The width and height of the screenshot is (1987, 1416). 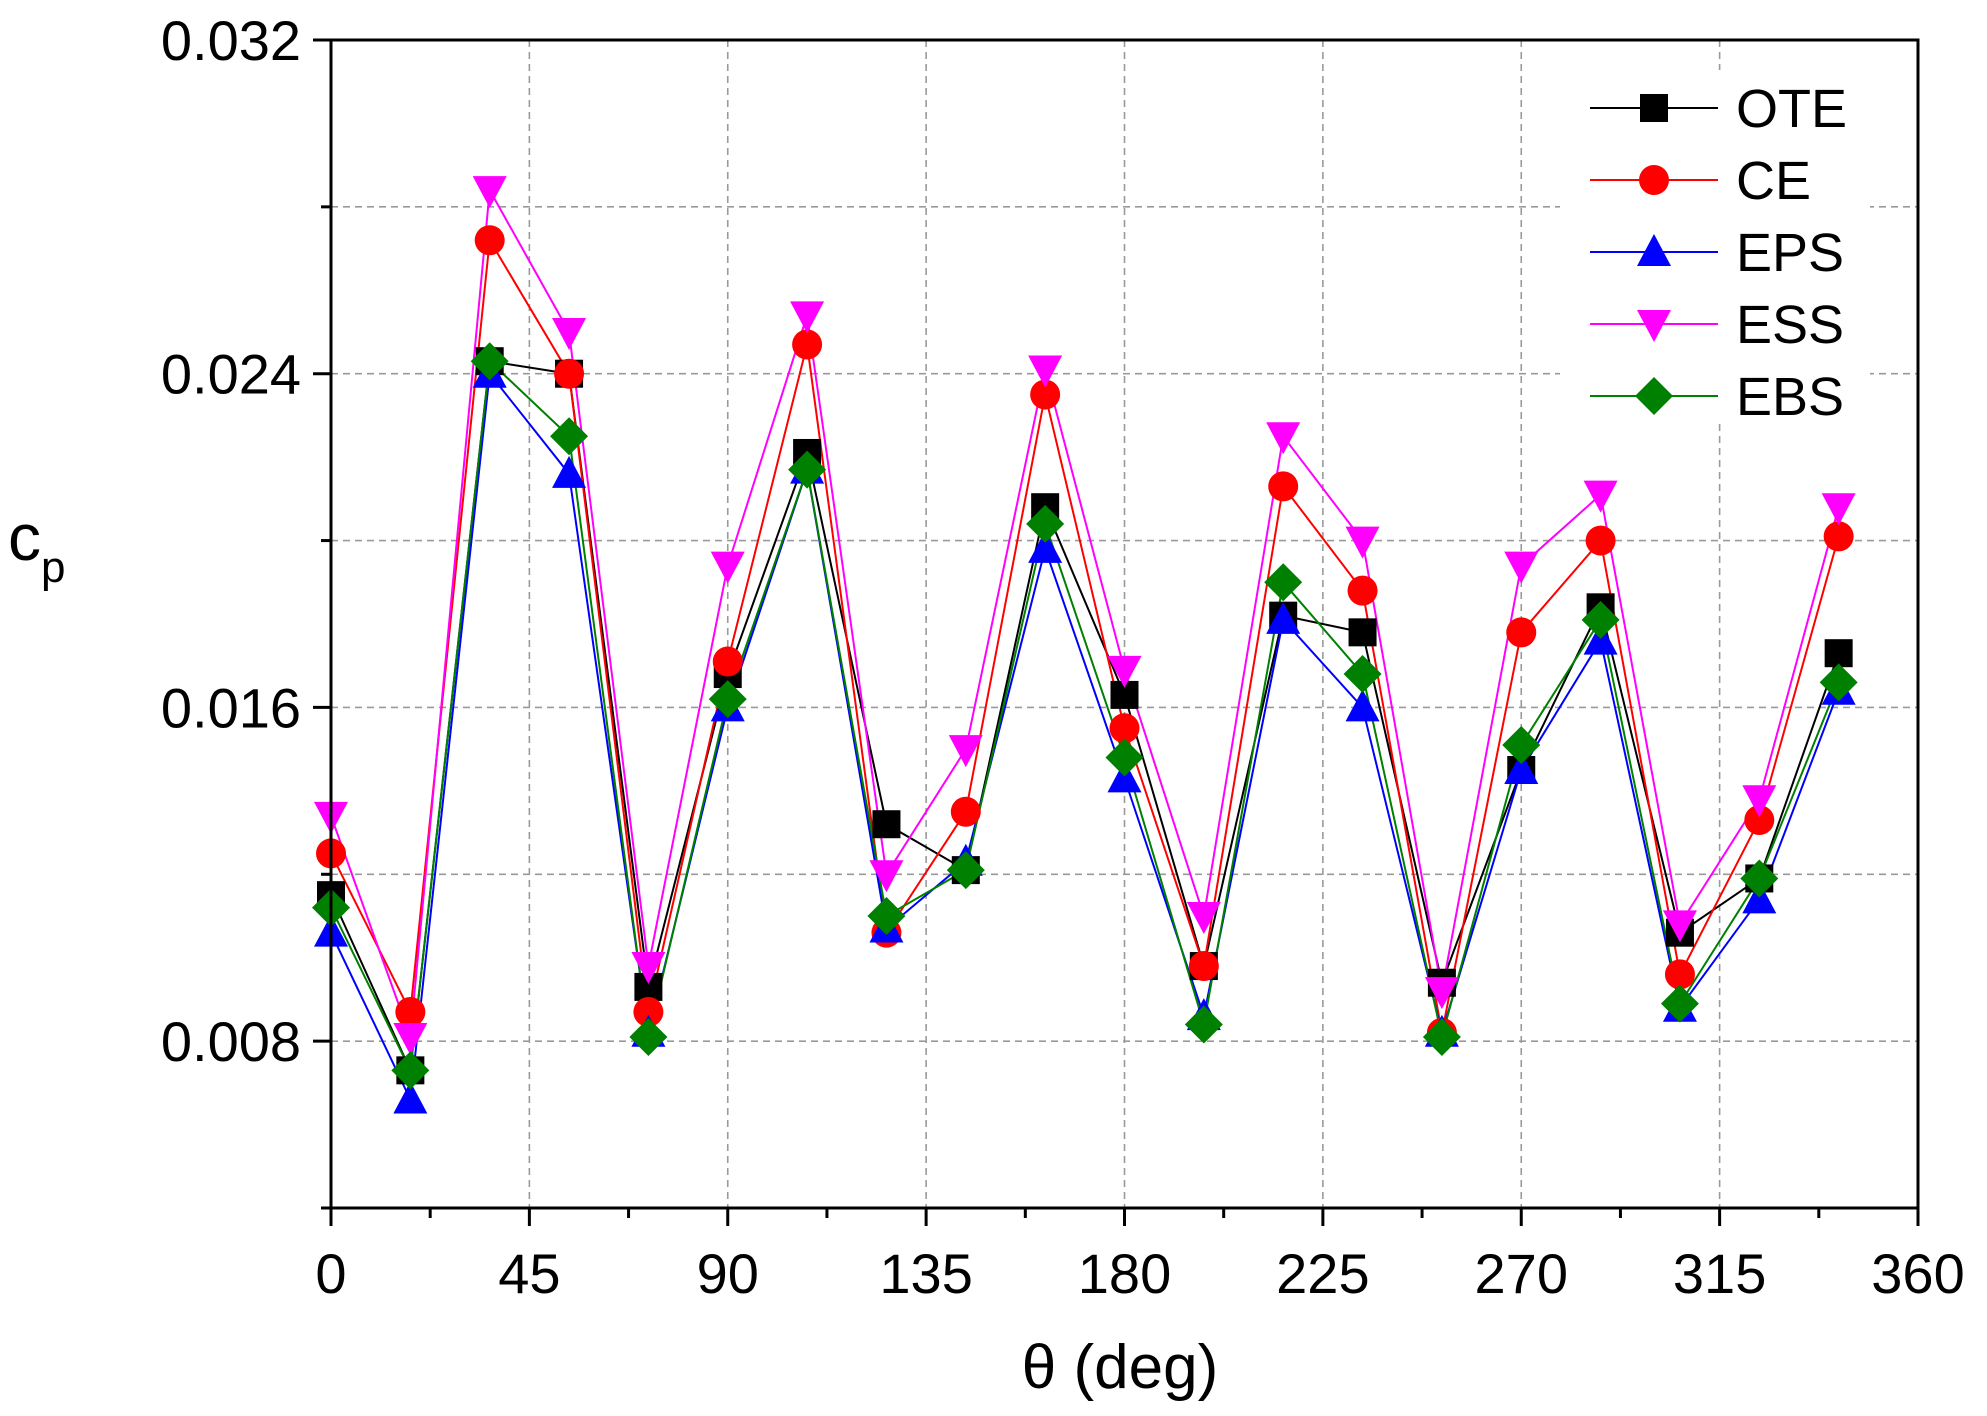 What do you see at coordinates (1719, 1273) in the screenshot?
I see `x-tick-label: 315` at bounding box center [1719, 1273].